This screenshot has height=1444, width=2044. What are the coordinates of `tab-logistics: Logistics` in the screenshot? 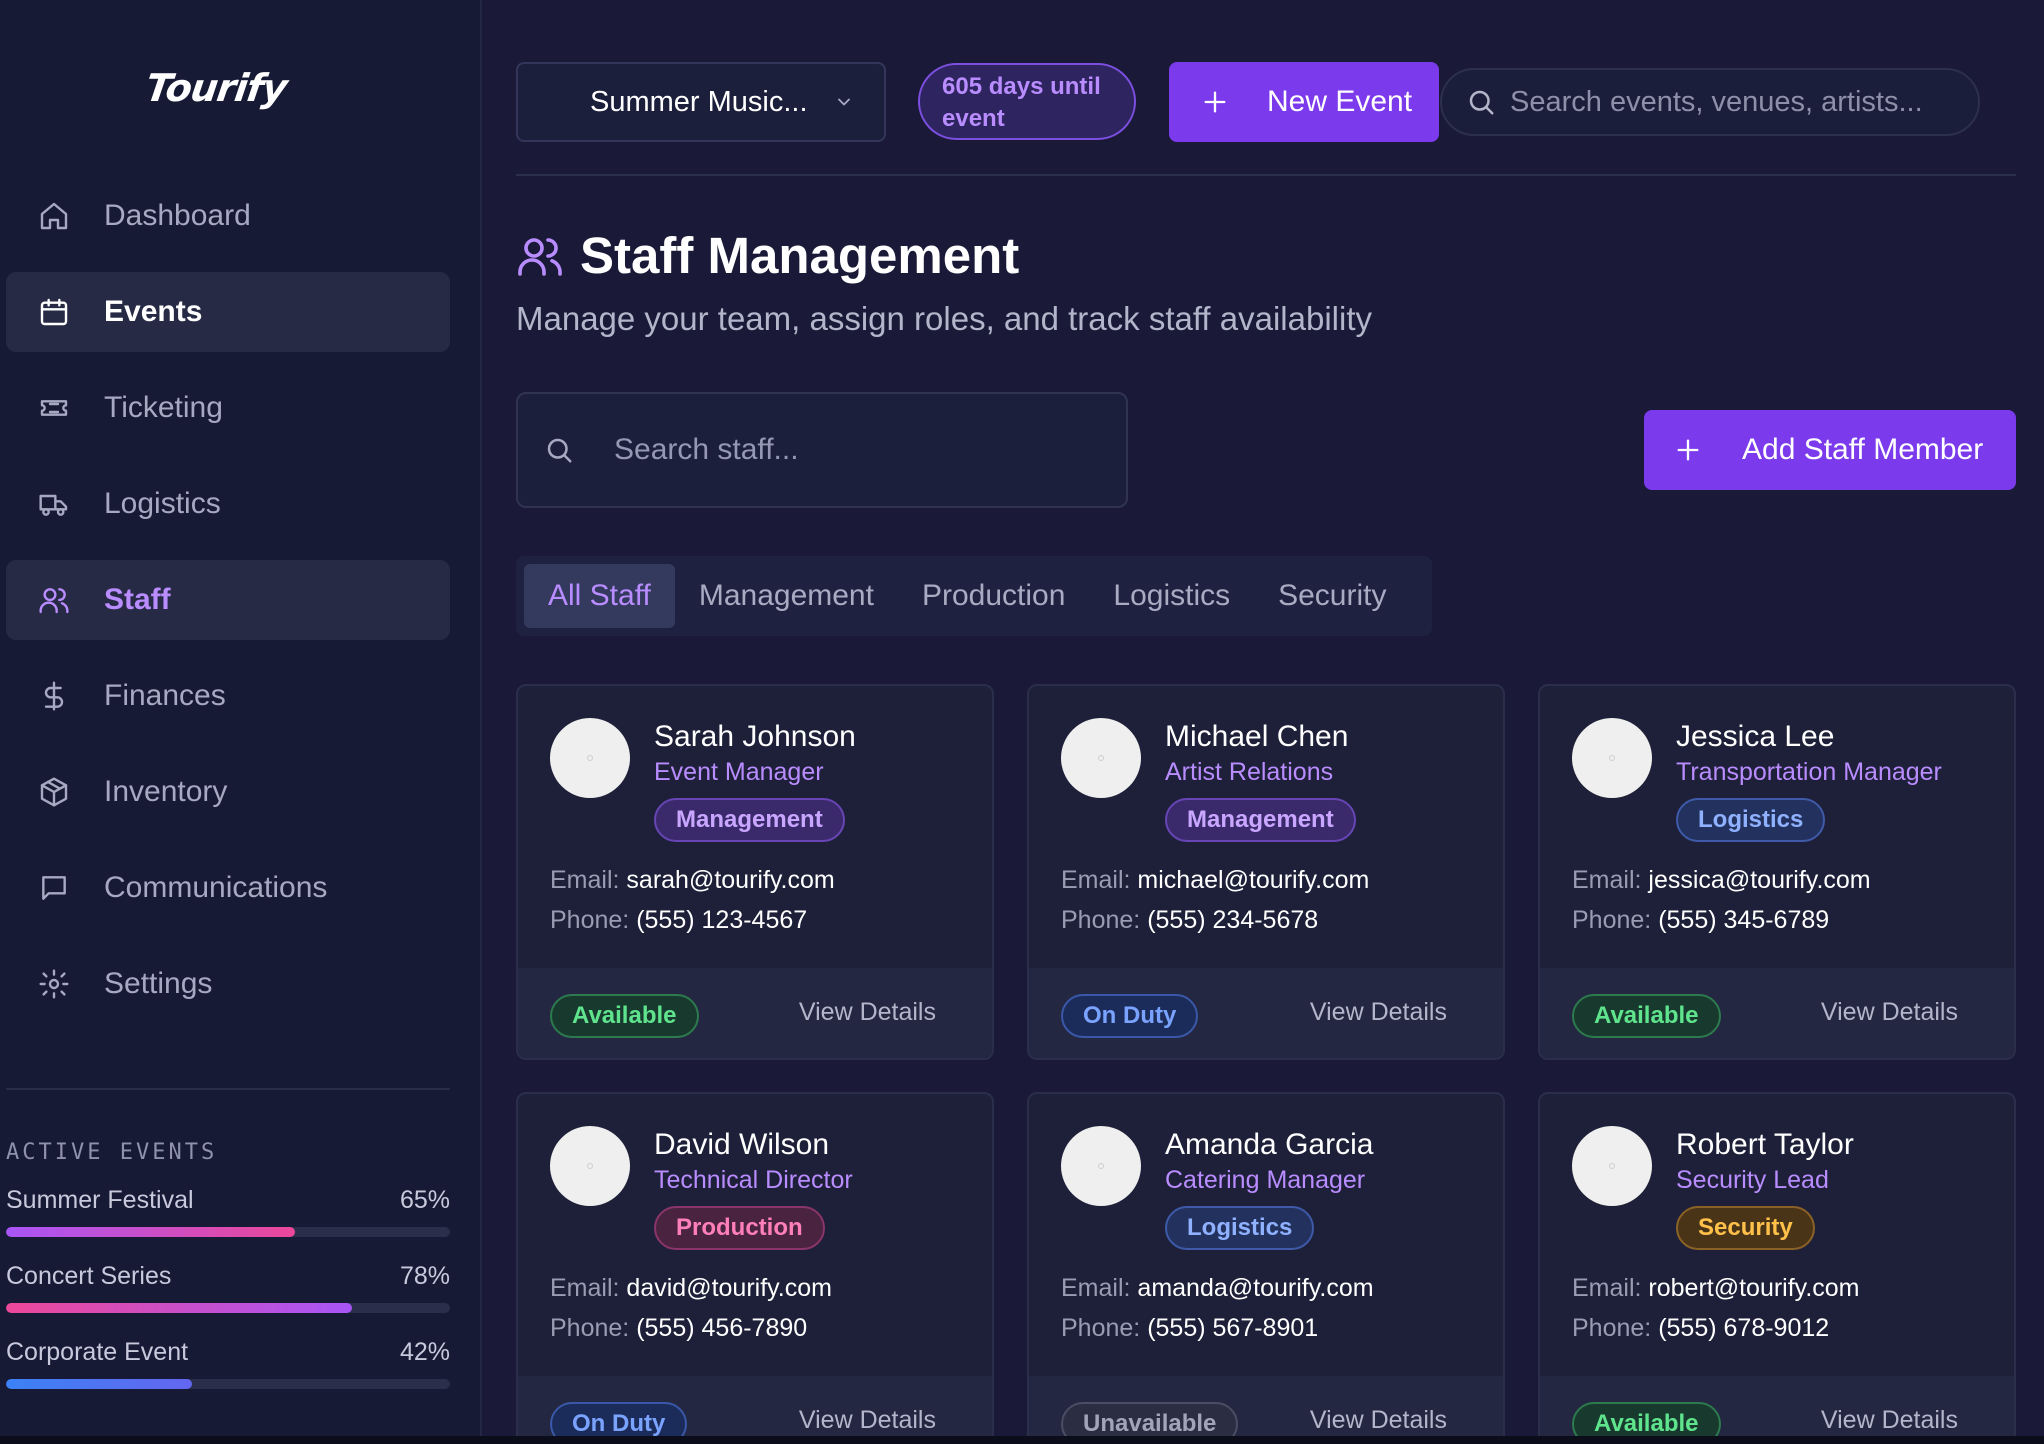 It's located at (1172, 595).